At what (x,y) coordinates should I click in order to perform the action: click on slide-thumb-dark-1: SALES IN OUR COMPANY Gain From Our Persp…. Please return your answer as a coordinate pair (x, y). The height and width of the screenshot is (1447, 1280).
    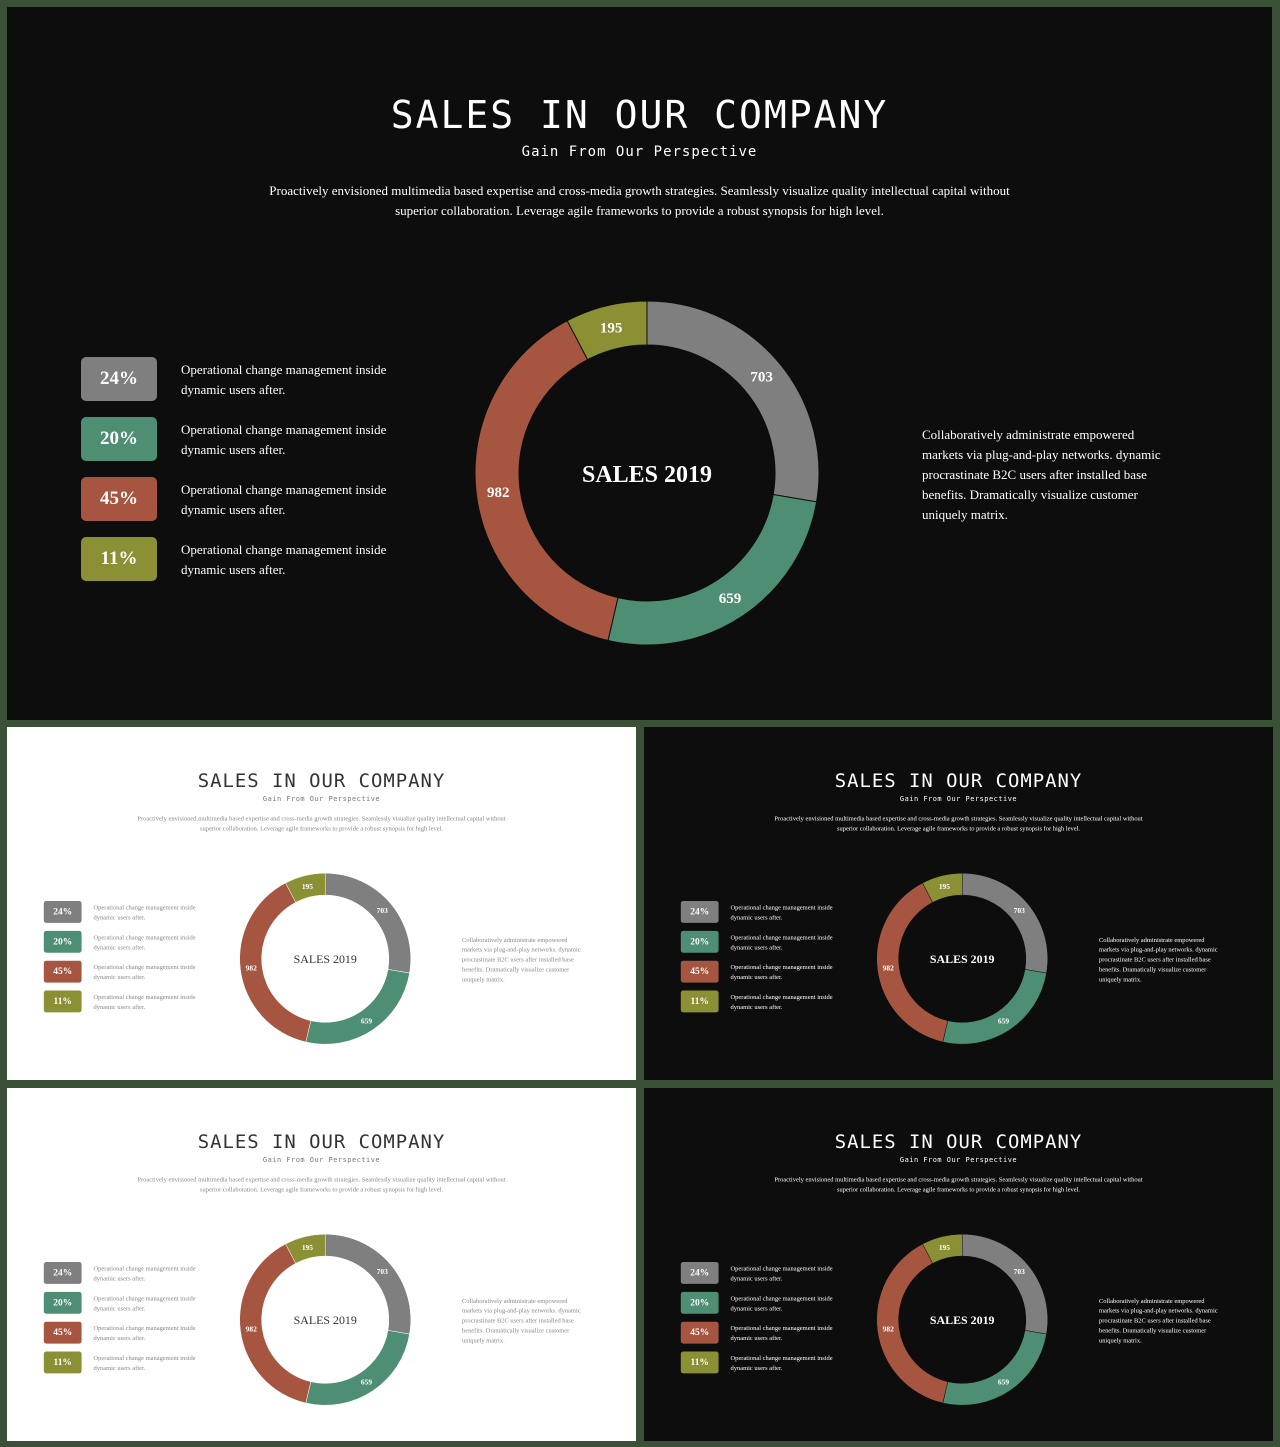
    Looking at the image, I should click on (958, 903).